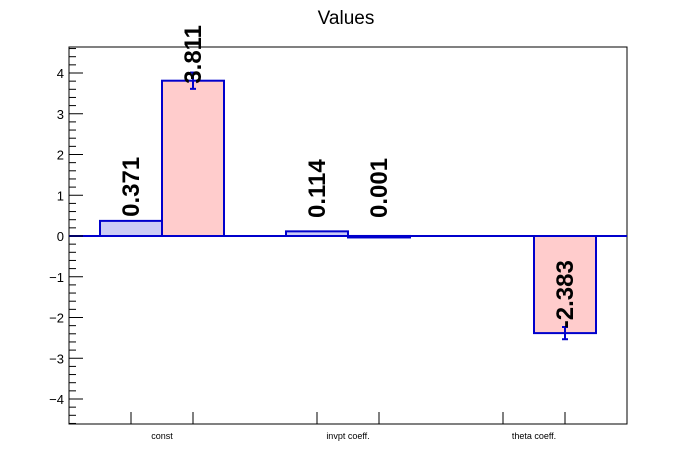 Image resolution: width=696 pixels, height=472 pixels. I want to click on y-tick-label: 0, so click(60, 236).